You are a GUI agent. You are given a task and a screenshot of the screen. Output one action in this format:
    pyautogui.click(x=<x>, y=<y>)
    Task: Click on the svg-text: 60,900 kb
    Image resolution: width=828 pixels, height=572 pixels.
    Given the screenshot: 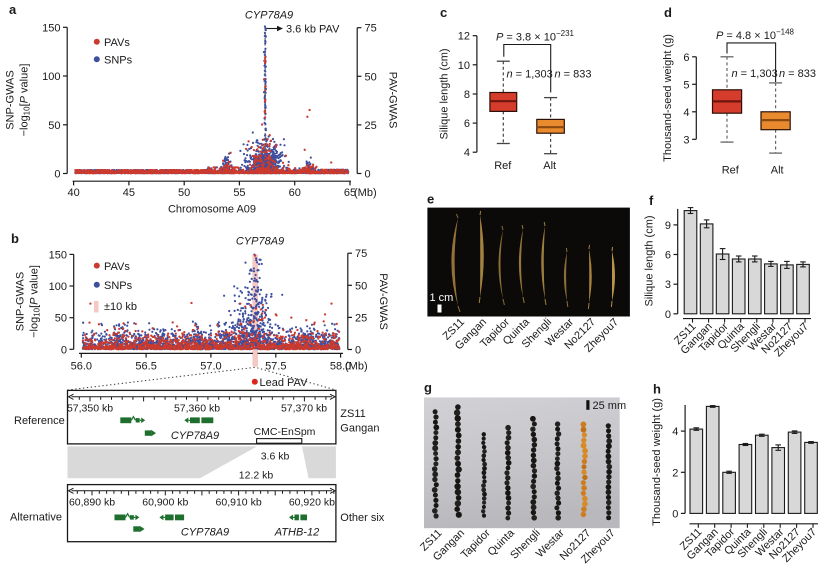 What is the action you would take?
    pyautogui.click(x=165, y=503)
    